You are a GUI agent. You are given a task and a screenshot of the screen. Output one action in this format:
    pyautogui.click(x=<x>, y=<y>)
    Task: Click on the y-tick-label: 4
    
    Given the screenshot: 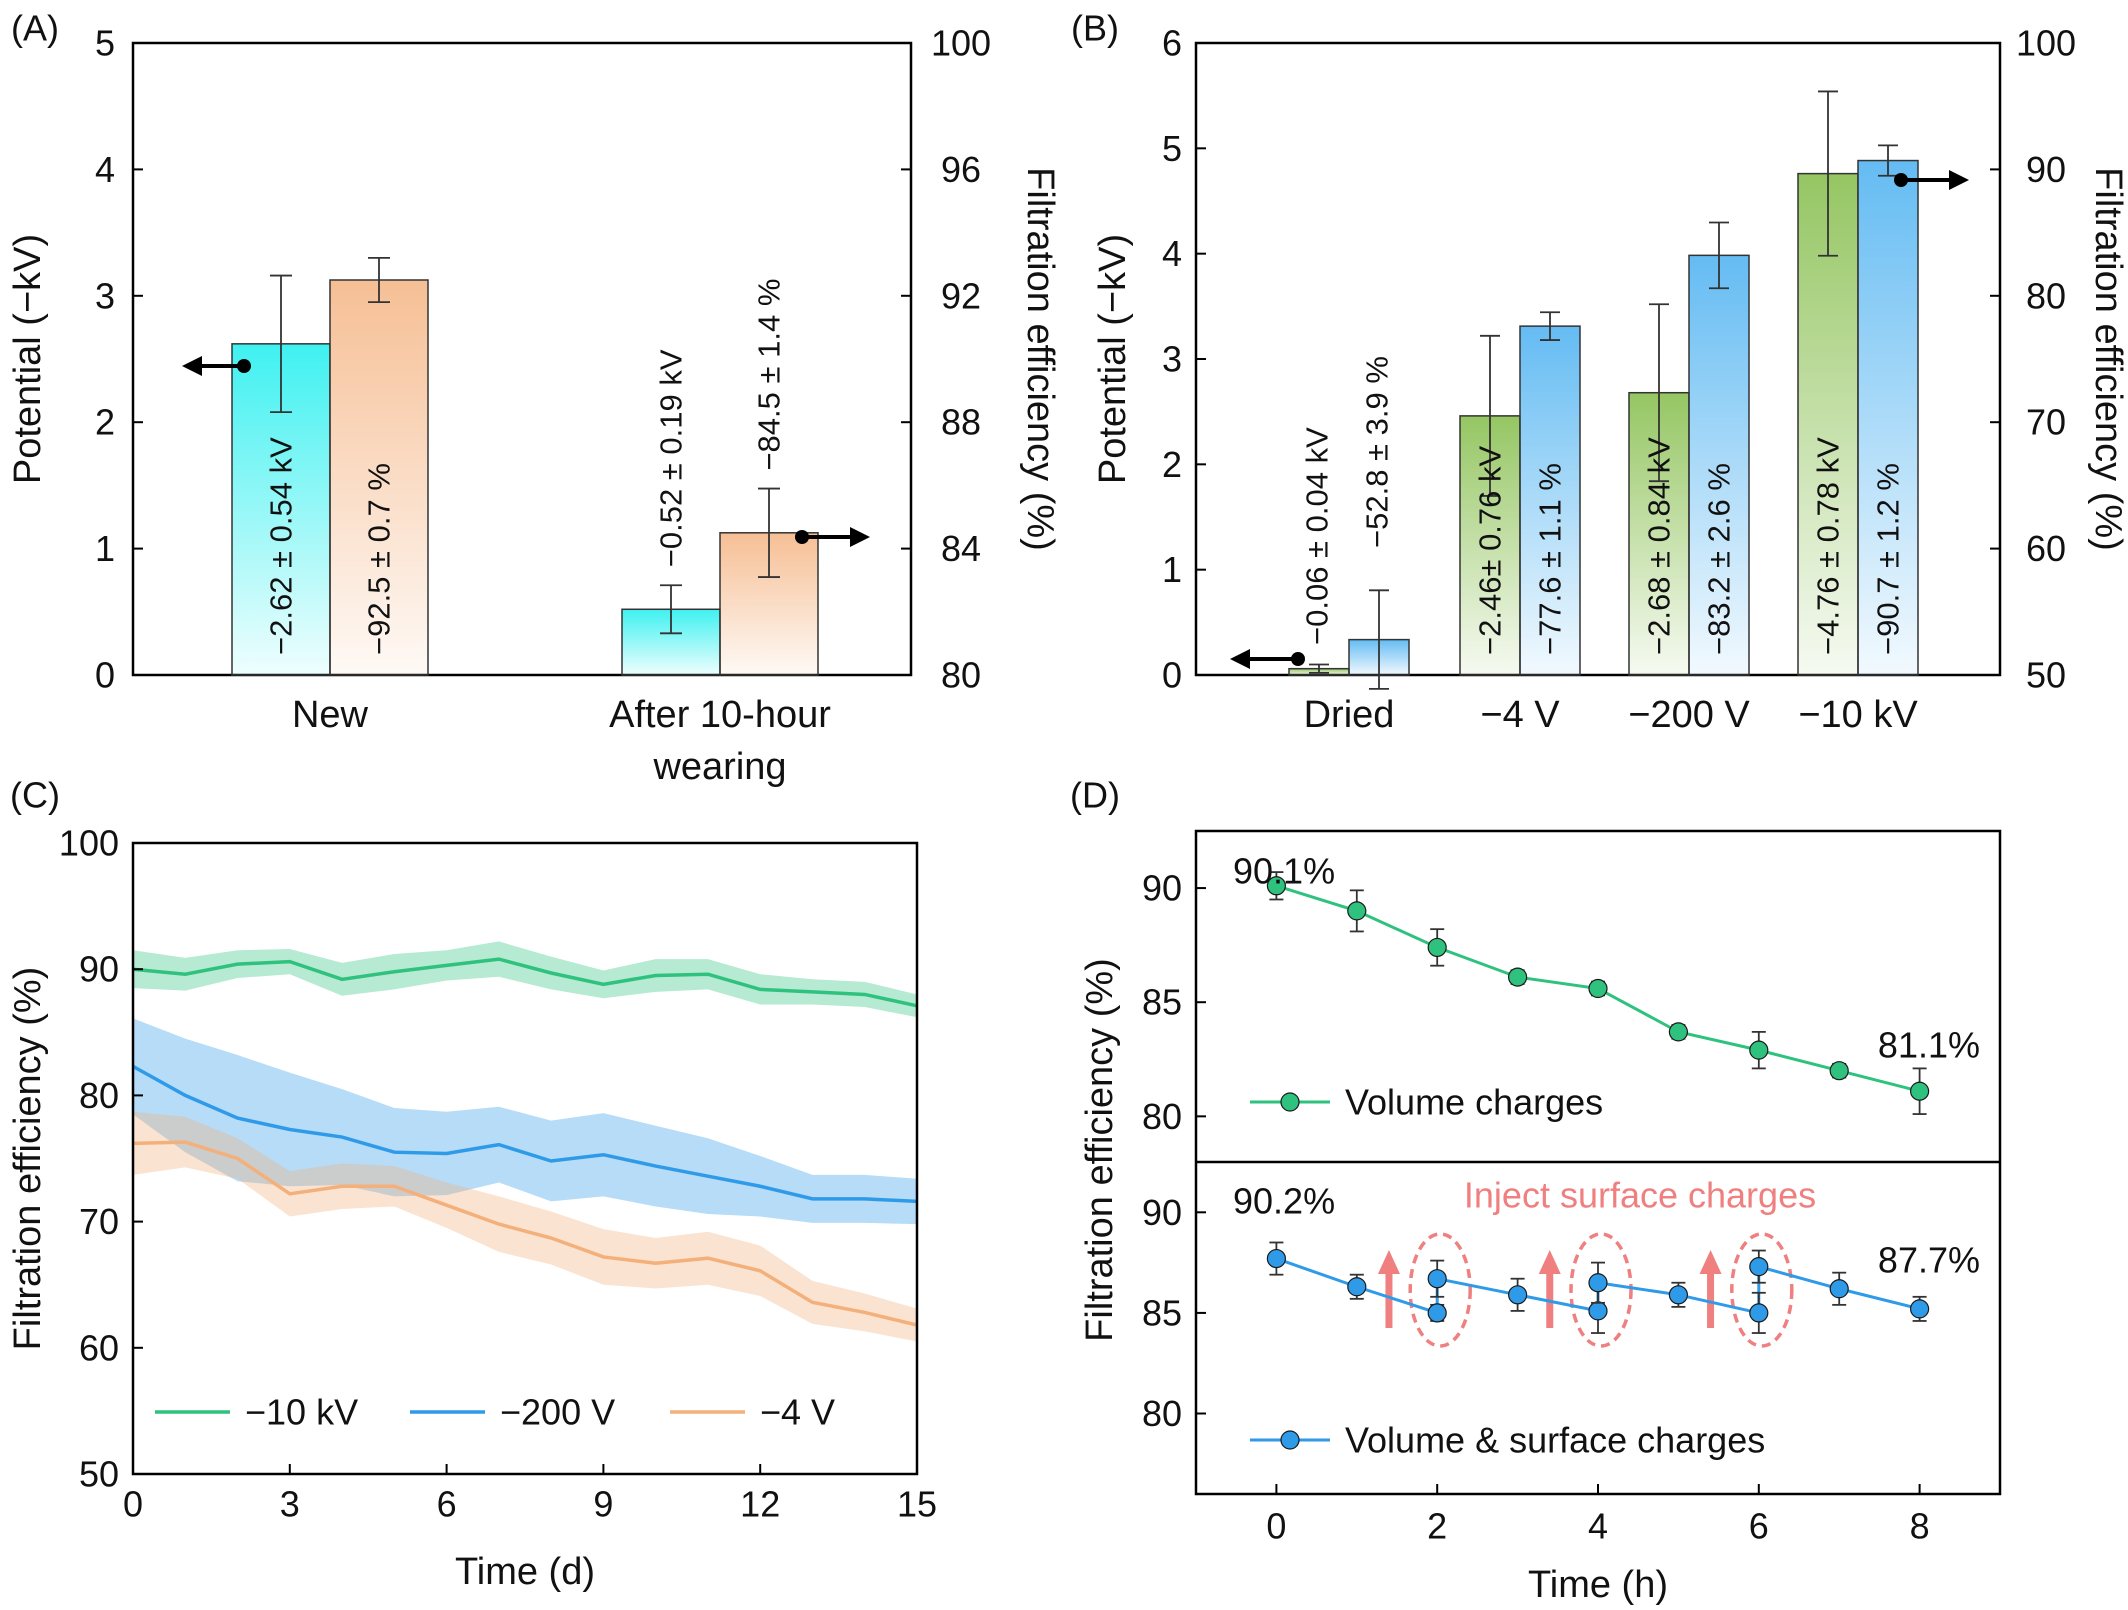 What is the action you would take?
    pyautogui.click(x=1172, y=253)
    